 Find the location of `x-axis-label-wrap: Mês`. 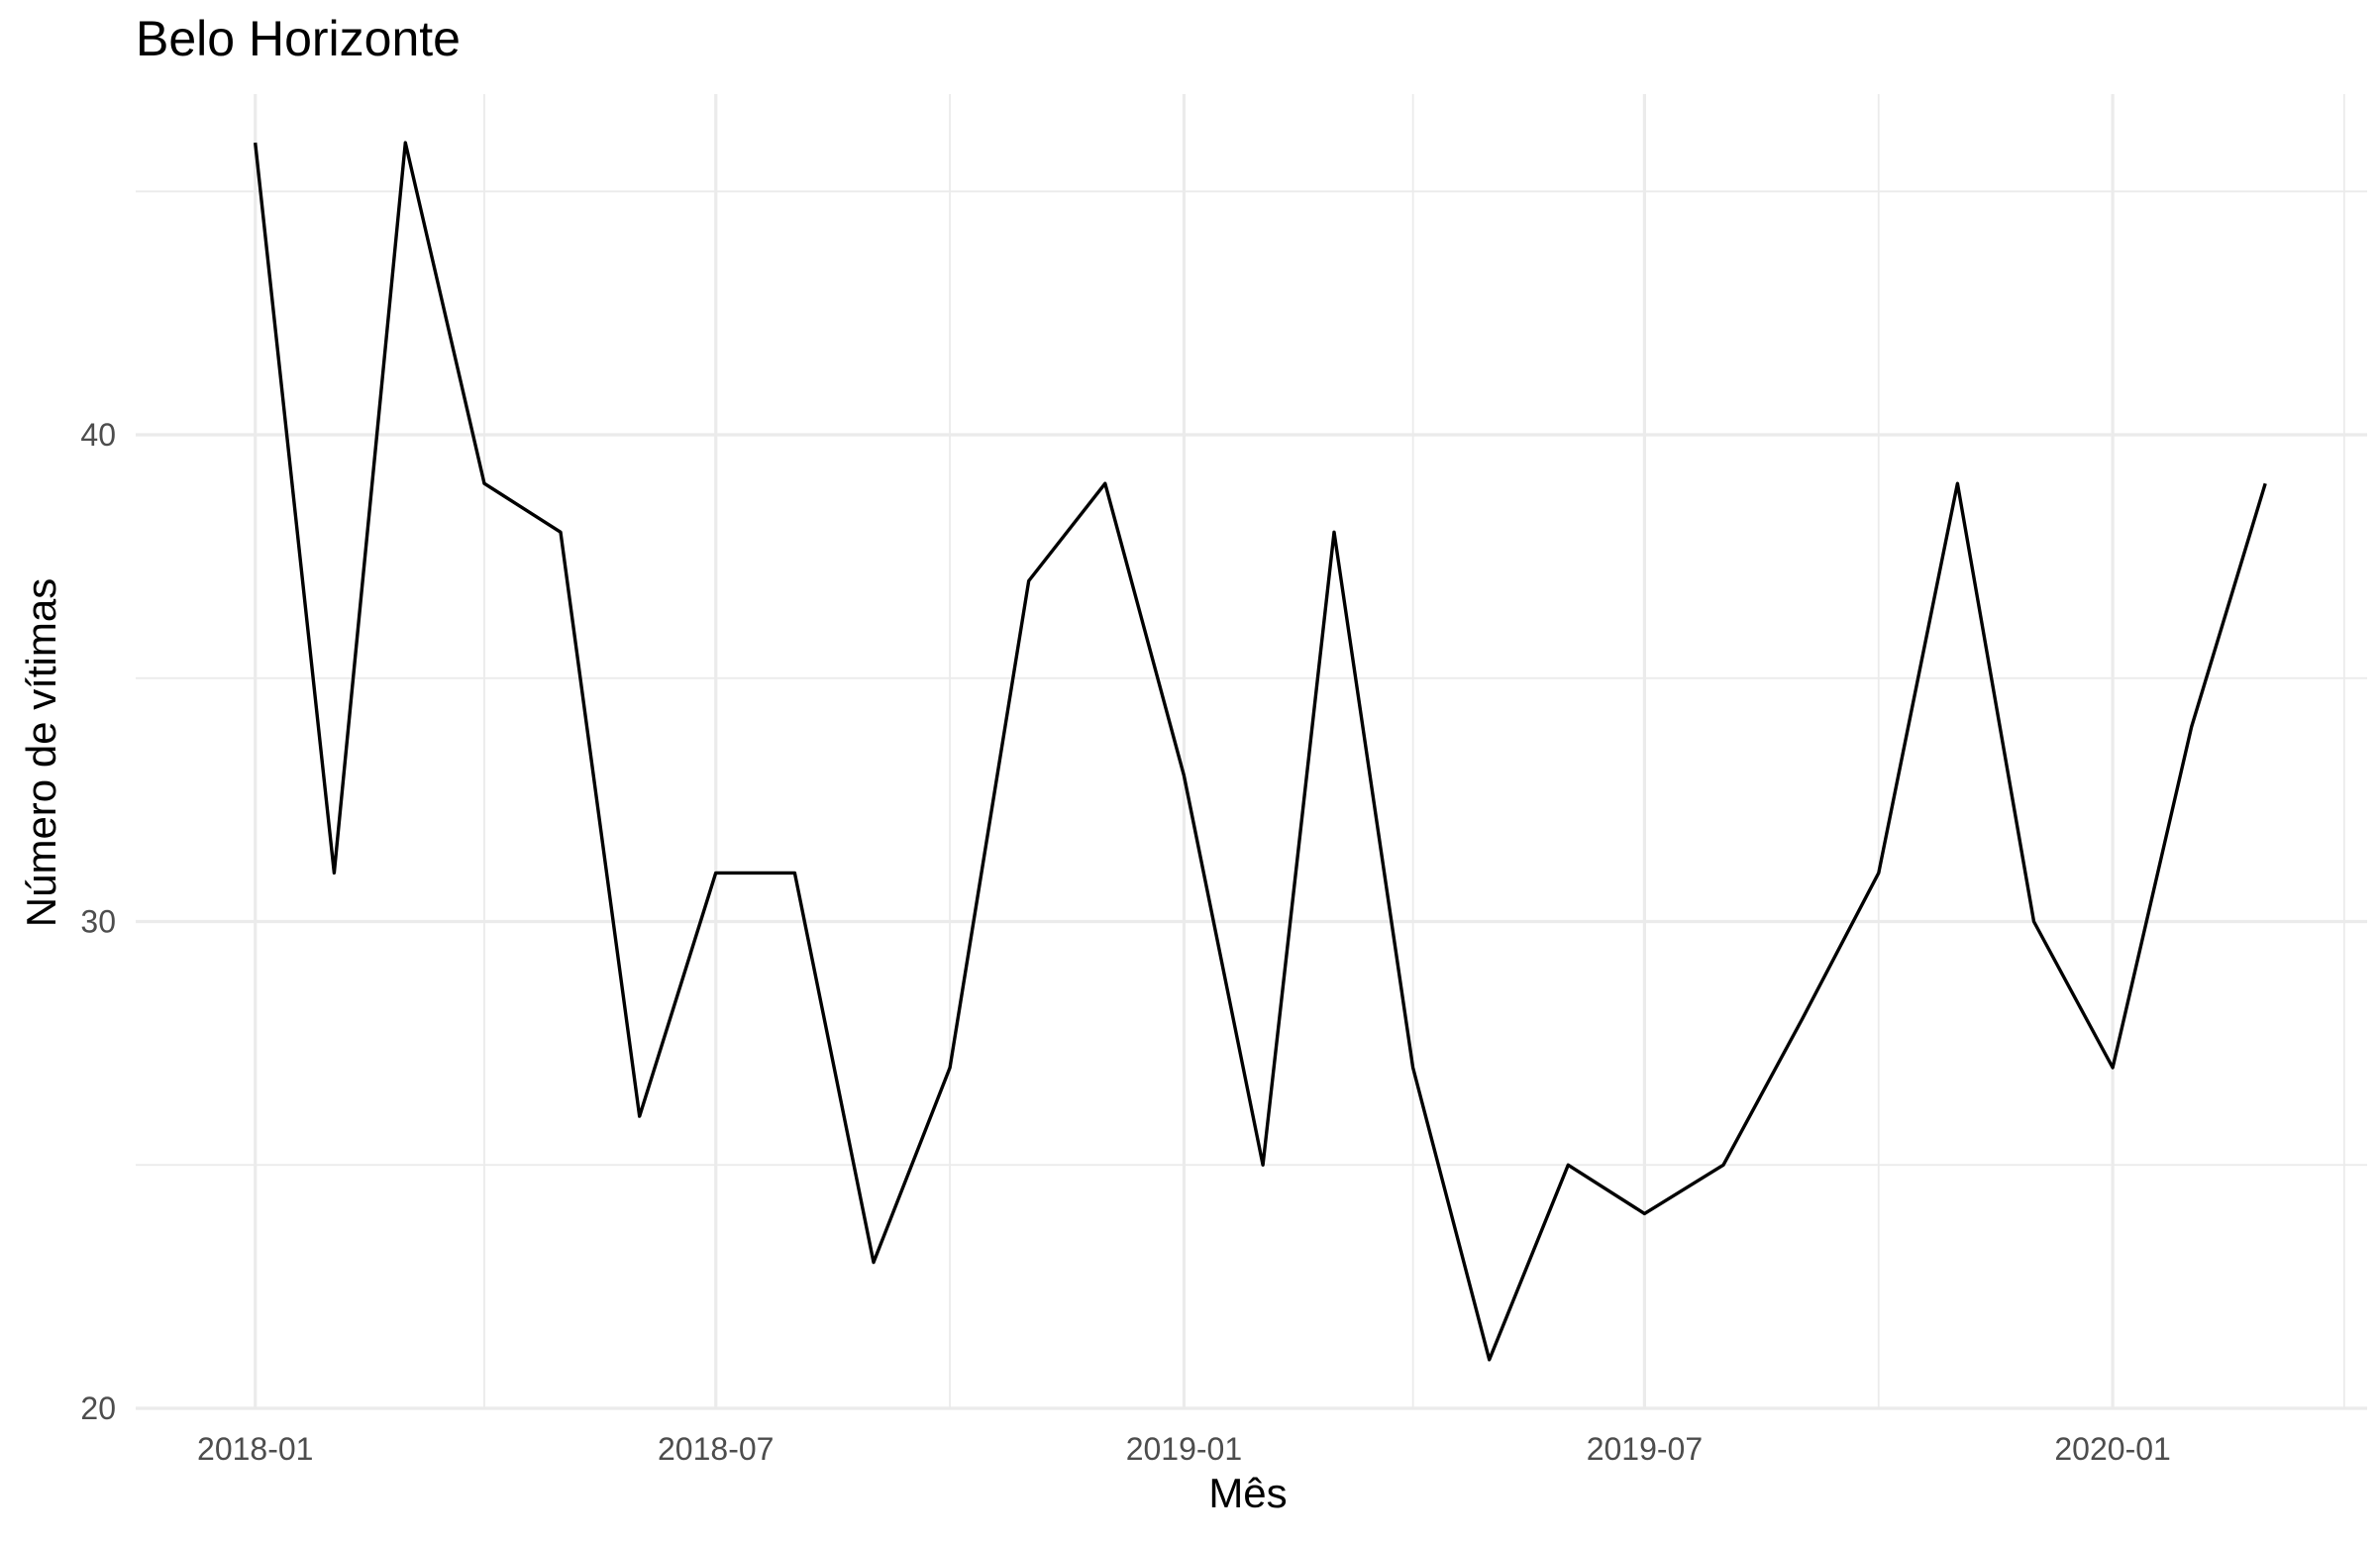

x-axis-label-wrap: Mês is located at coordinates (1190, 1493).